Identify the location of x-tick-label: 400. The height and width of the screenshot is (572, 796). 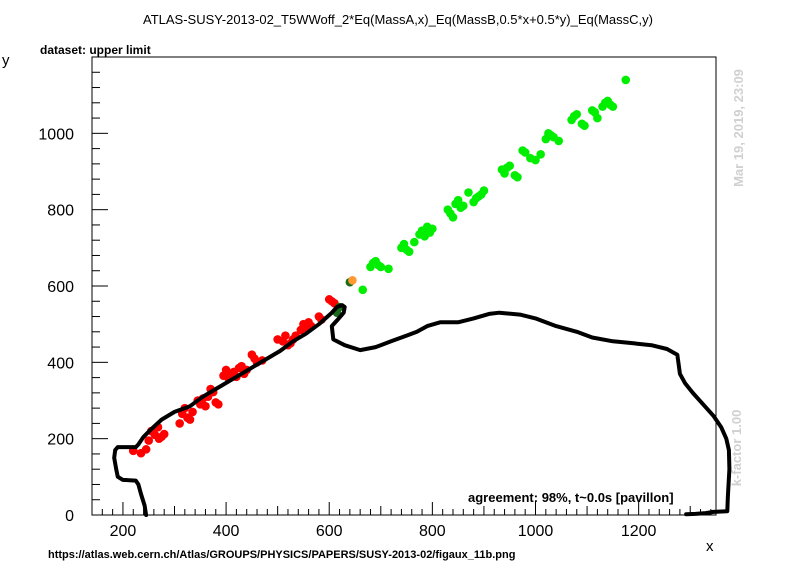
(226, 531).